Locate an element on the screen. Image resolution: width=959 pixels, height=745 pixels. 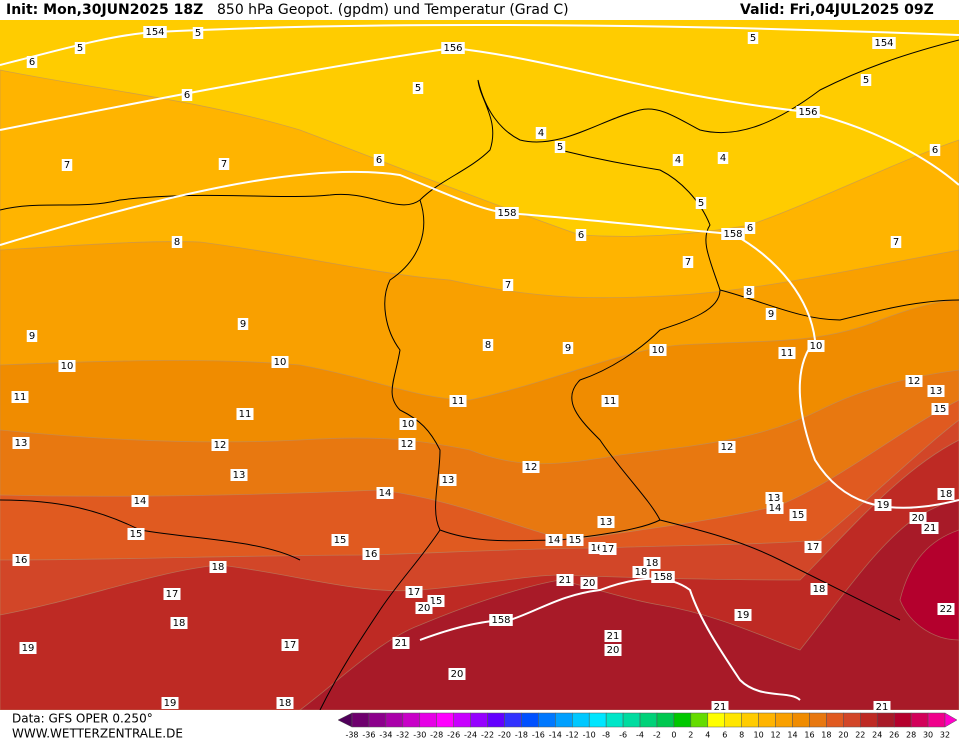
colorbar-label: -34 is located at coordinates (385, 735).